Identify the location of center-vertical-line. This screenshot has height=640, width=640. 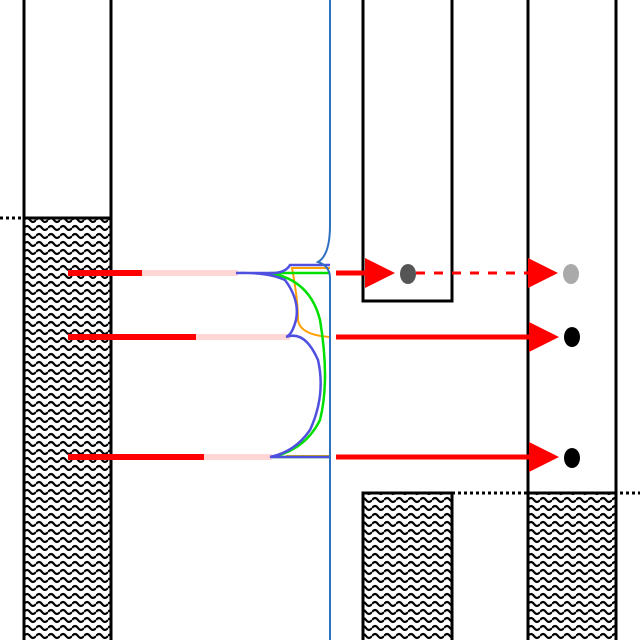
(323, 320).